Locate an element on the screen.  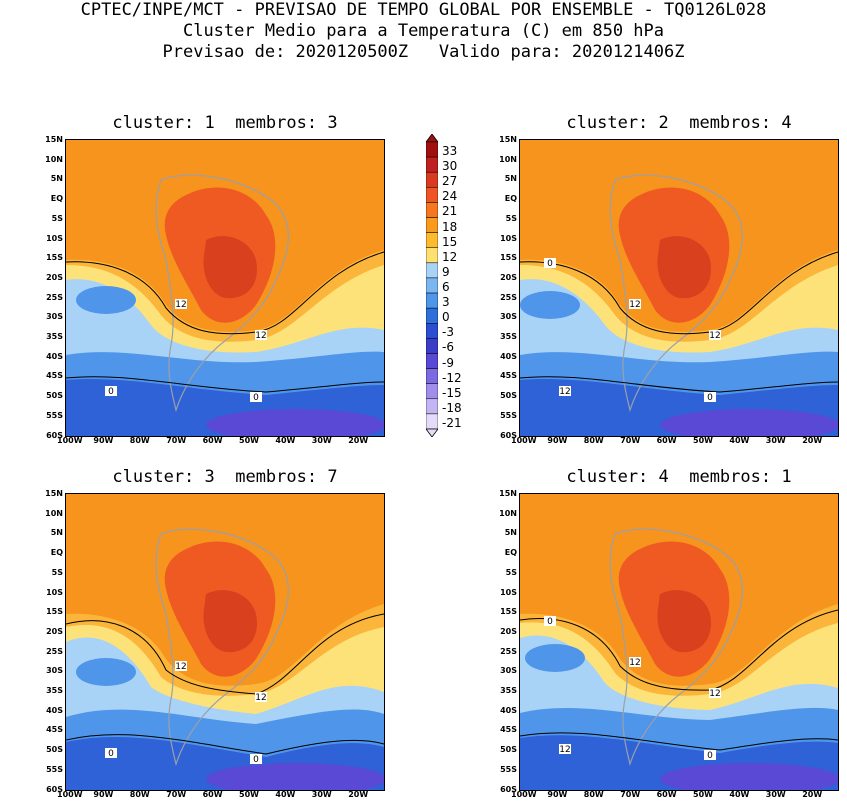
cold-anomaly is located at coordinates (550, 305).